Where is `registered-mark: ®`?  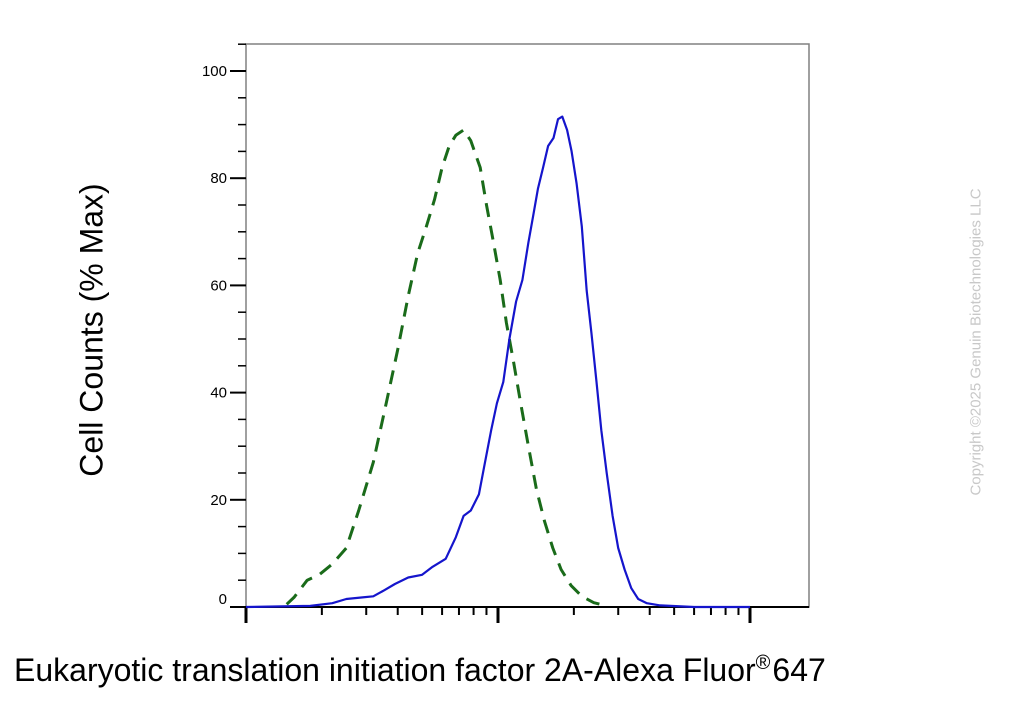
registered-mark: ® is located at coordinates (763, 663).